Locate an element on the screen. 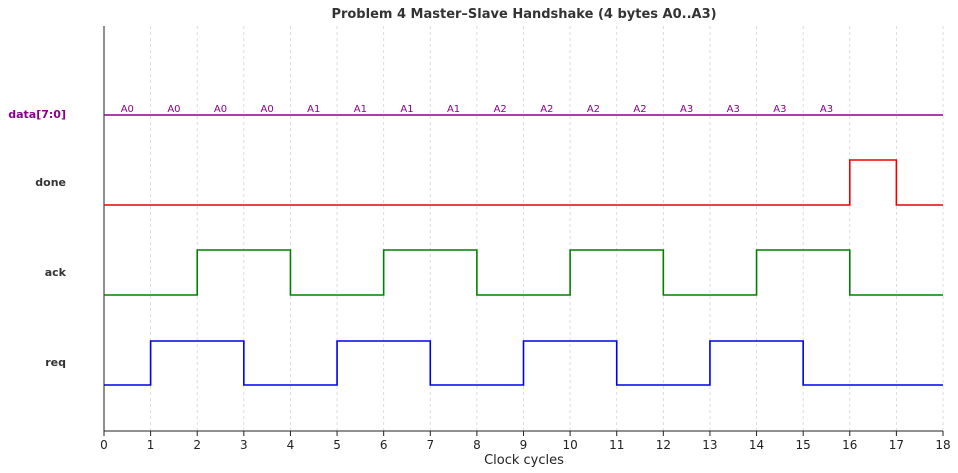 The width and height of the screenshot is (958, 473). x-tick-label: 9 is located at coordinates (524, 445).